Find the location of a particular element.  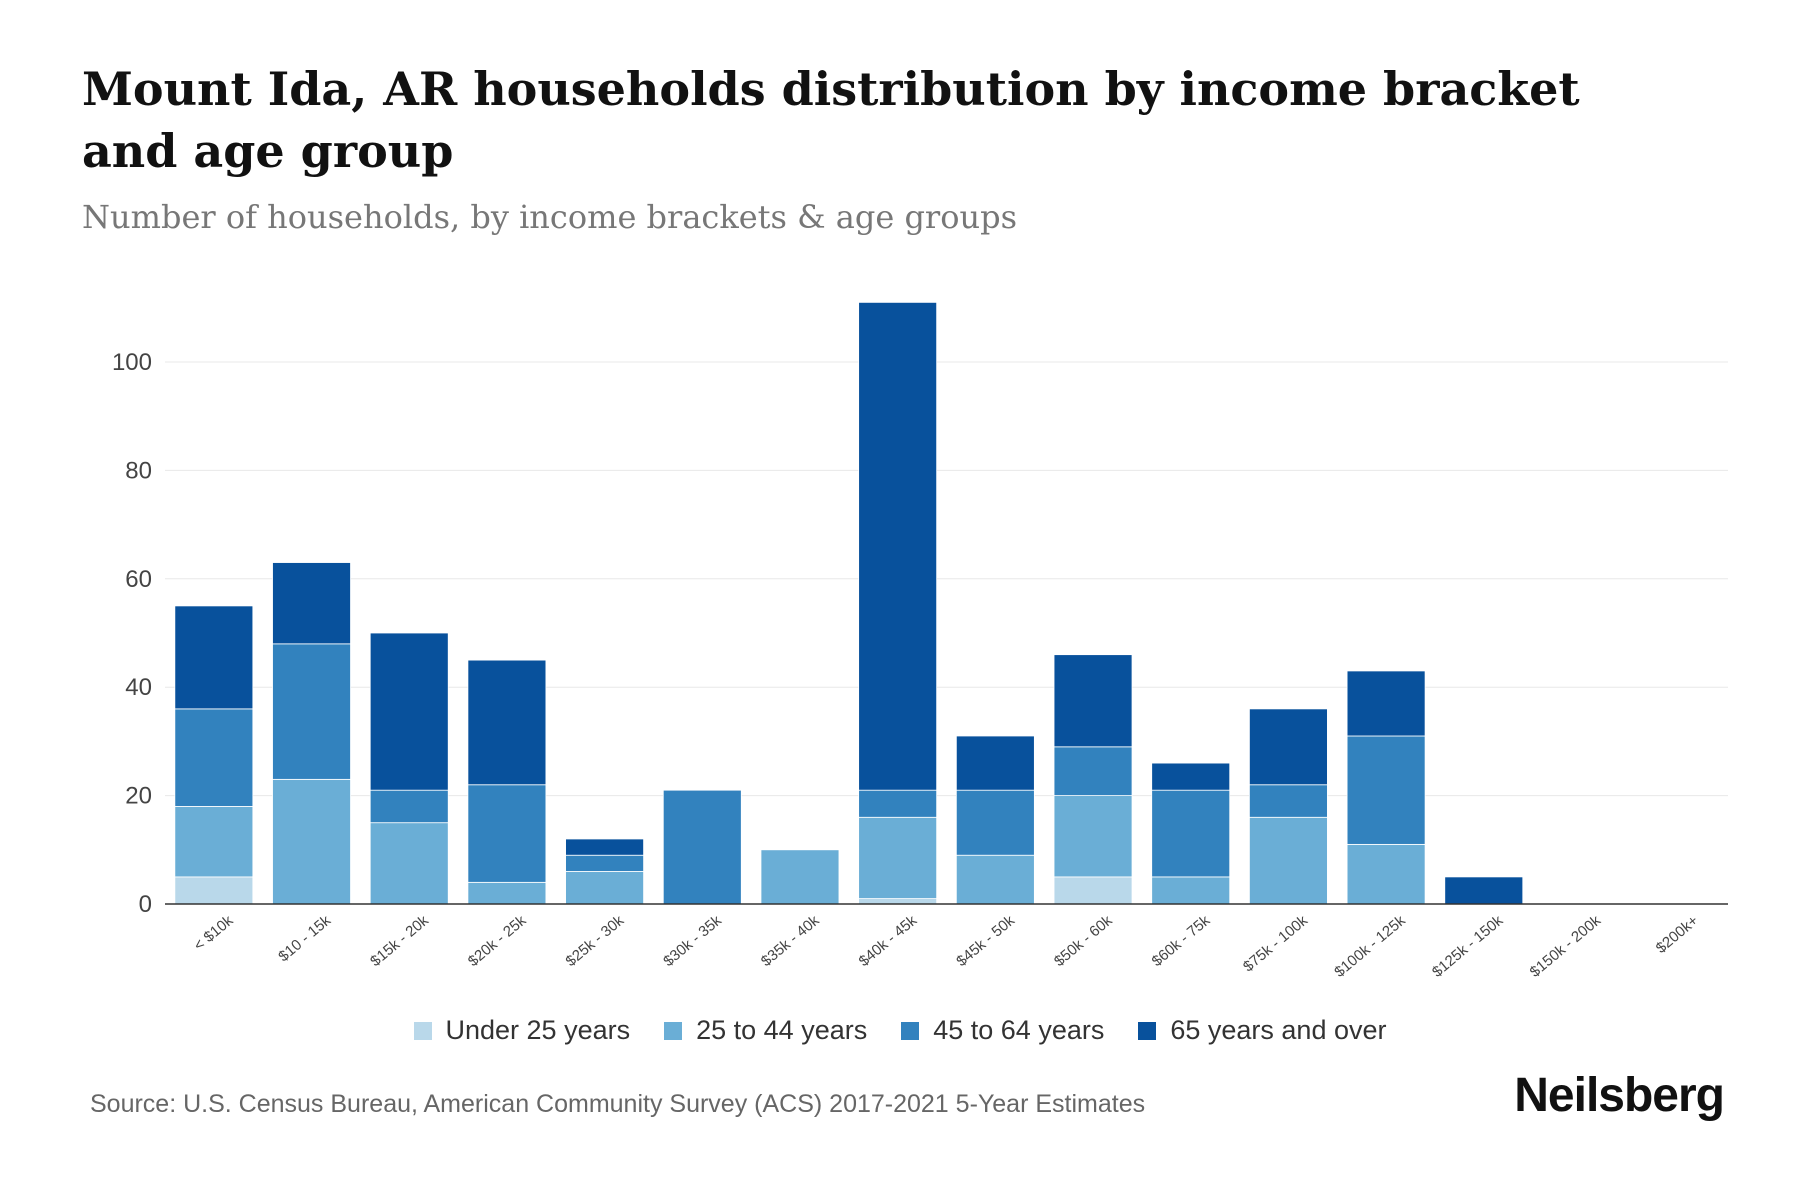

x-tick-label: $20k - 25k is located at coordinates (497, 941).